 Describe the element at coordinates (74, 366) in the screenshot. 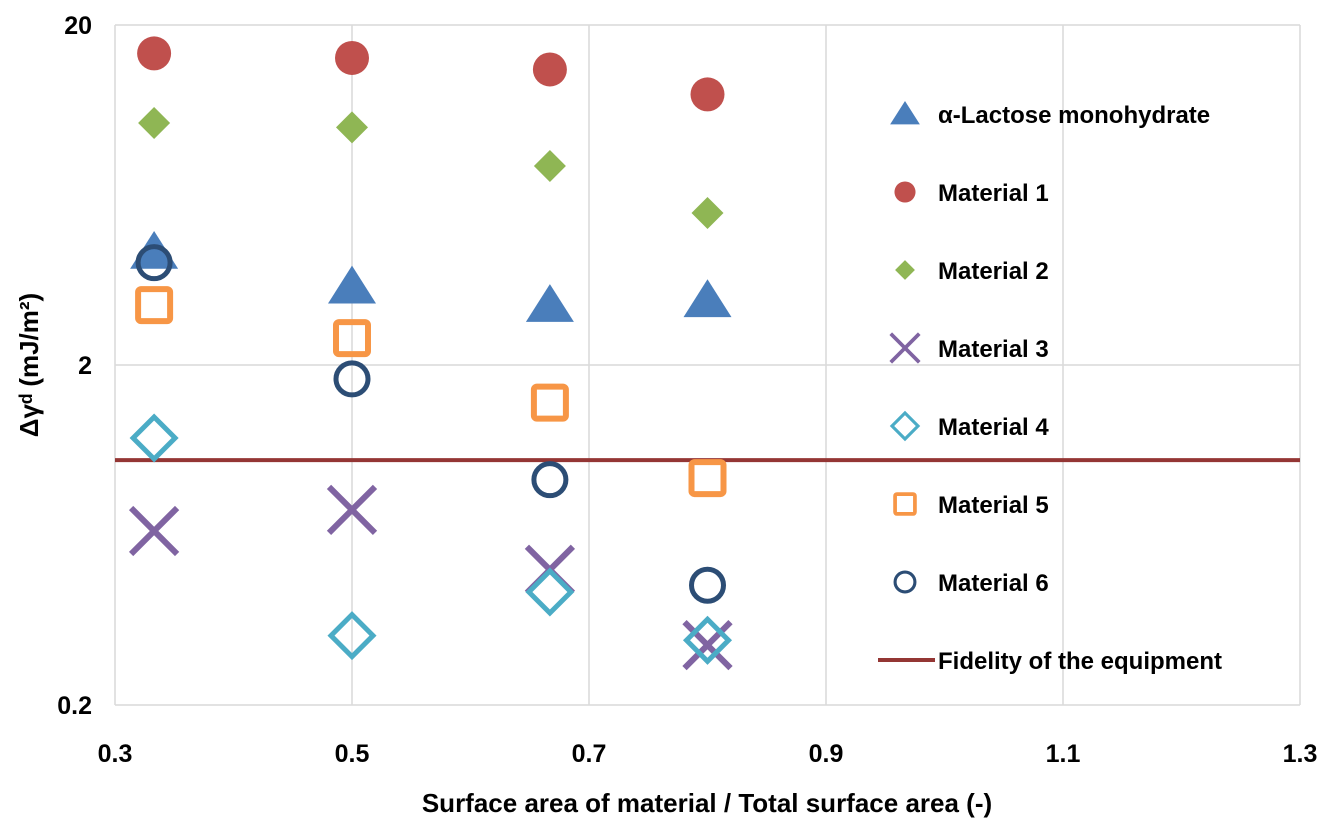

I see `y-tick-labels: 0.2 2 20` at that location.